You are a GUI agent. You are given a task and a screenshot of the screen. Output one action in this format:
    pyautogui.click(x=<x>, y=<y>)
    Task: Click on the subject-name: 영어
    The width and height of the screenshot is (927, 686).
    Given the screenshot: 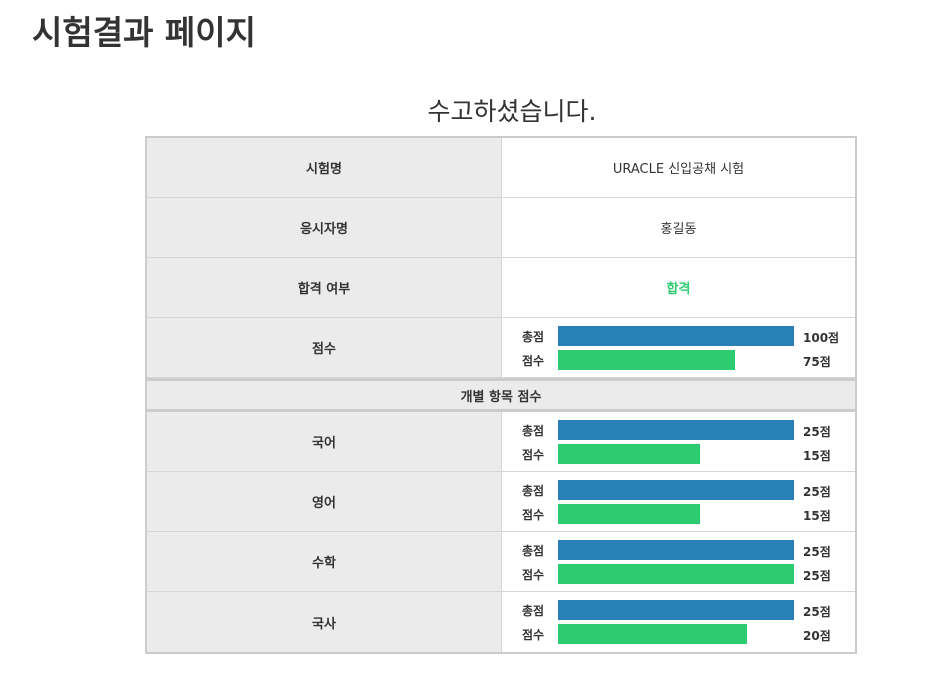 What is the action you would take?
    pyautogui.click(x=324, y=501)
    